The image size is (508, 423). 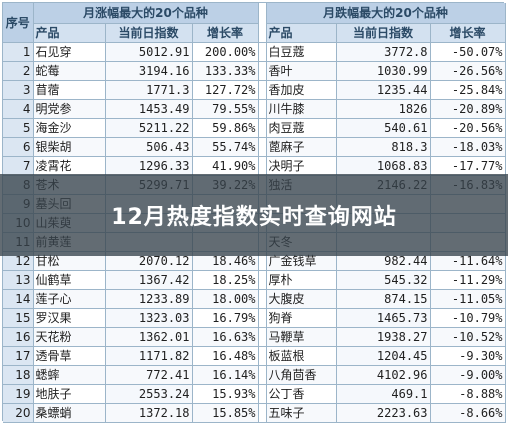 What do you see at coordinates (69, 109) in the screenshot?
I see `left-name: 明党参` at bounding box center [69, 109].